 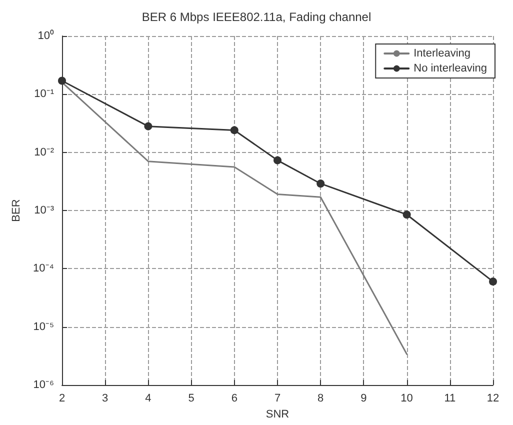 I want to click on x-tick-label: 10, so click(x=406, y=398).